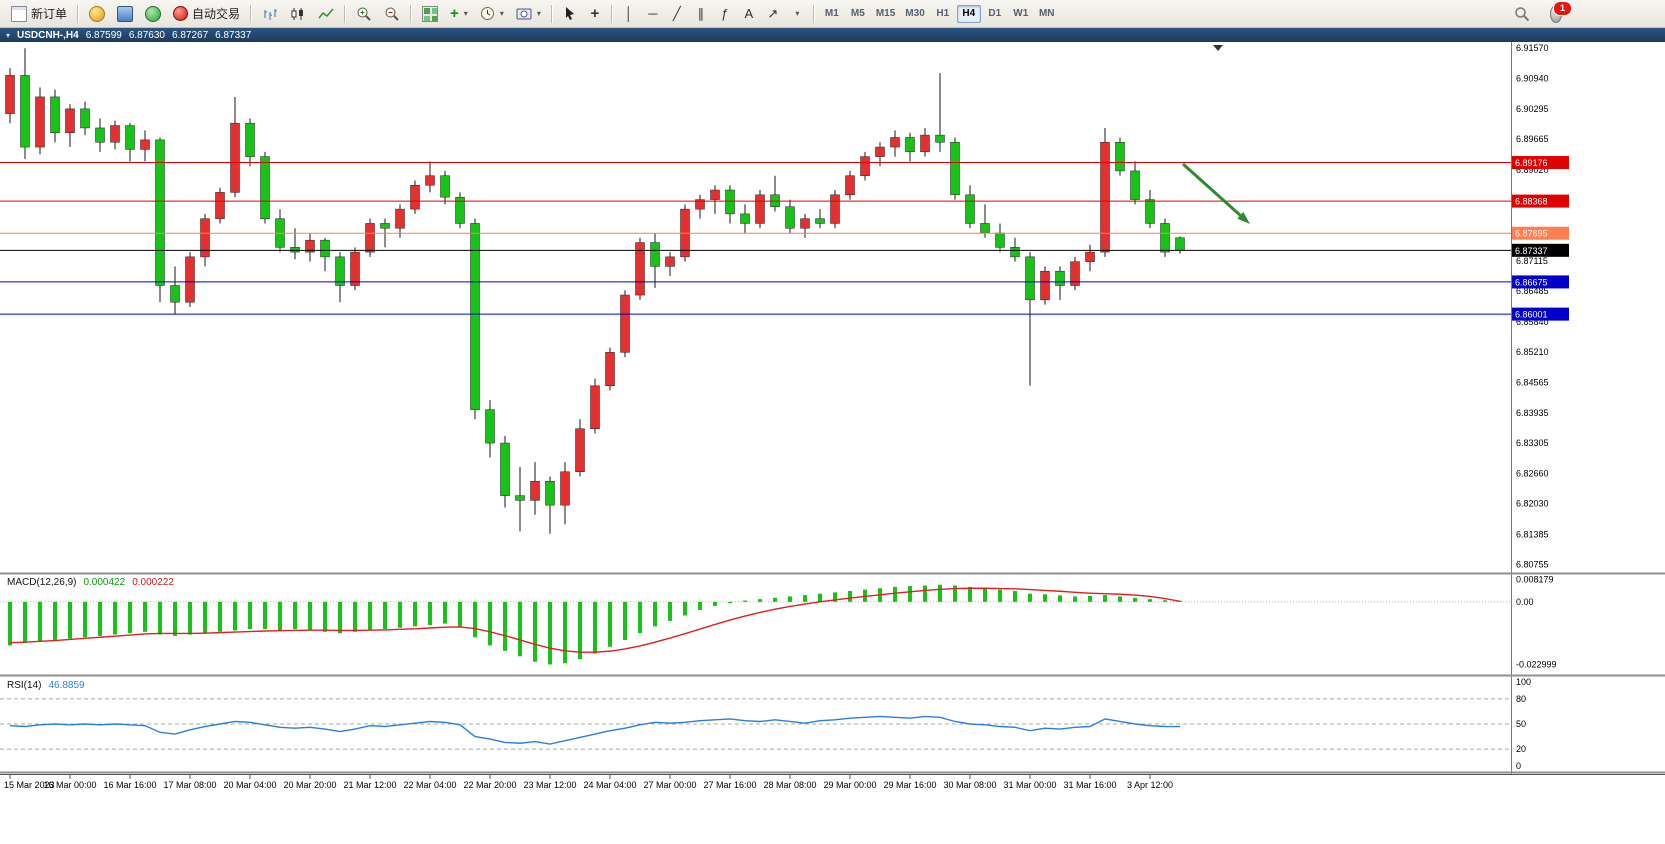 This screenshot has height=844, width=1665. I want to click on ohlc-high: 6.87630, so click(146, 35).